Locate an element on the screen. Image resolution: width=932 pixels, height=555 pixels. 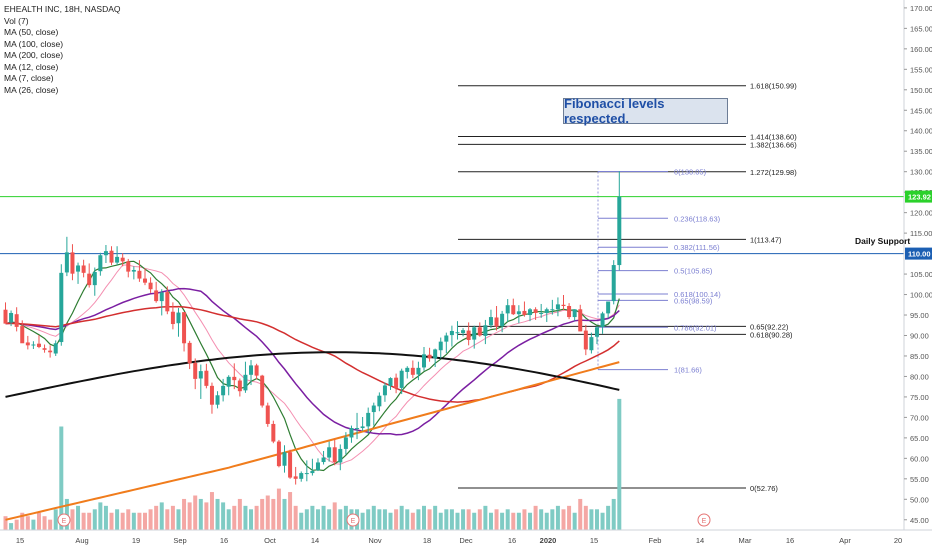
text-annotation: Fibonacci levels respected. is located at coordinates (645, 111).